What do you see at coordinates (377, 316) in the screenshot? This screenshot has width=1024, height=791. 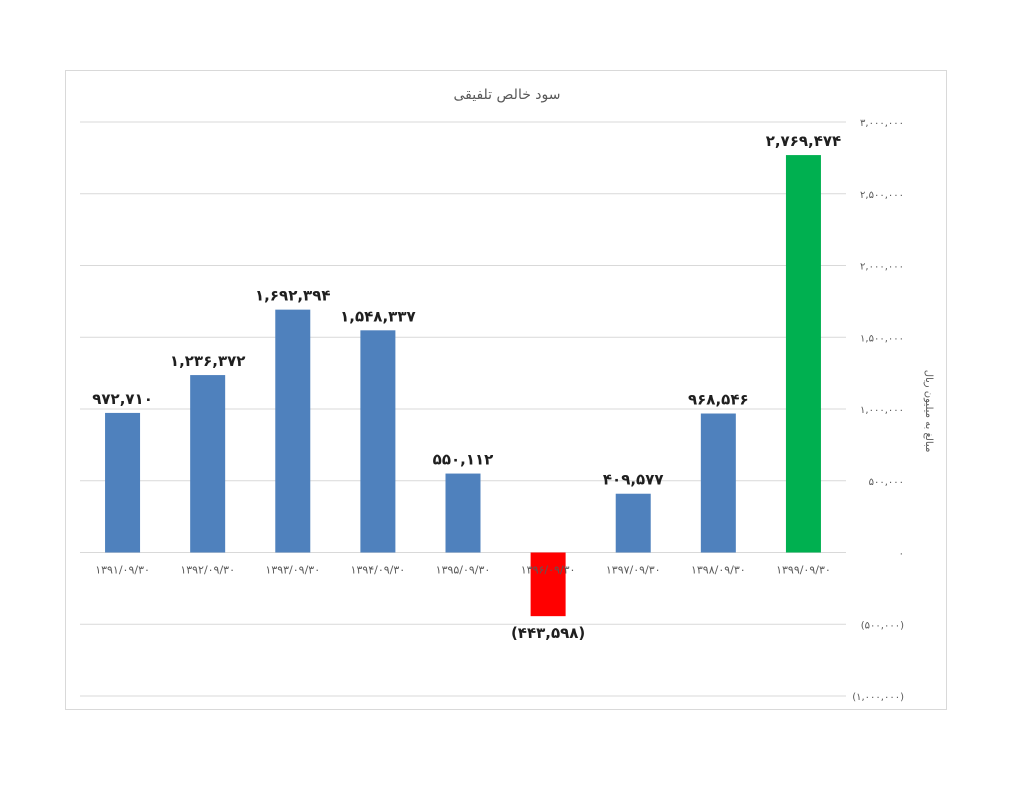 I see `data-label: ۱,۵۴۸,۳۳۷` at bounding box center [377, 316].